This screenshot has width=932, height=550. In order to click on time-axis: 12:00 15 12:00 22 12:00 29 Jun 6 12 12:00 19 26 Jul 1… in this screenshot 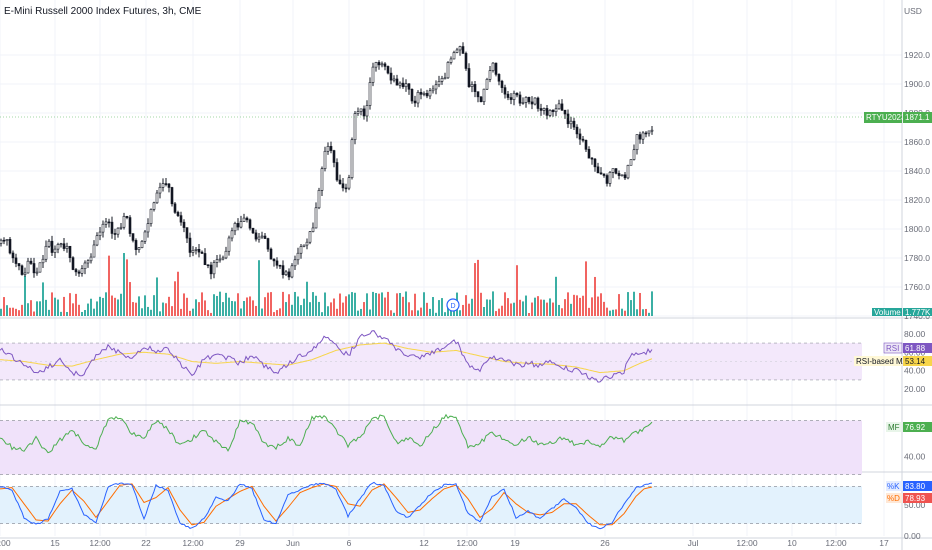, I will do `click(444, 543)`.